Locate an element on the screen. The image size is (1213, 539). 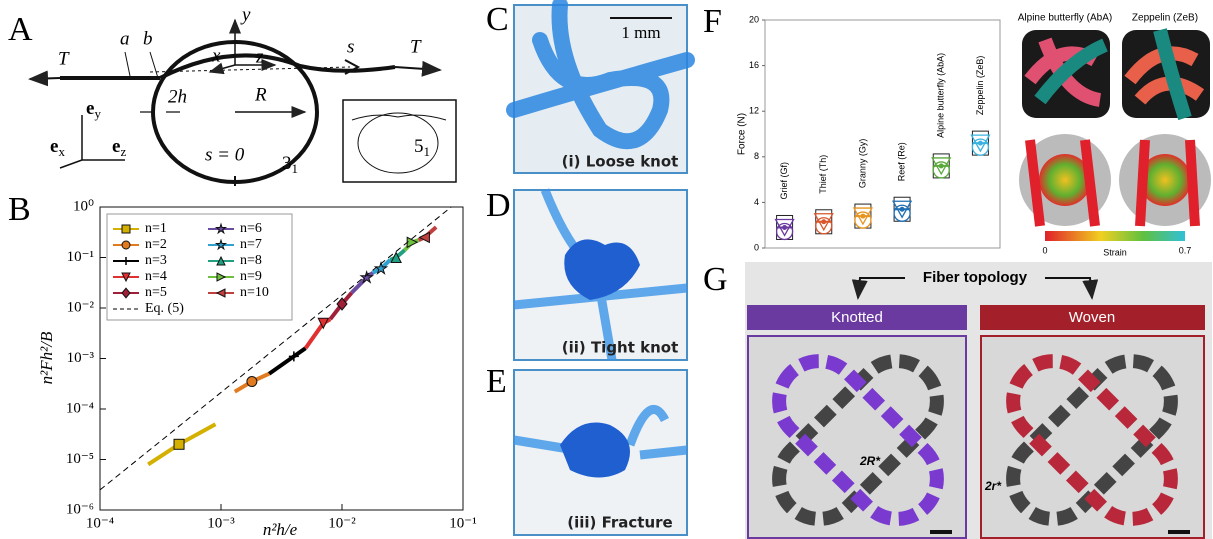
label: x is located at coordinates (216, 55).